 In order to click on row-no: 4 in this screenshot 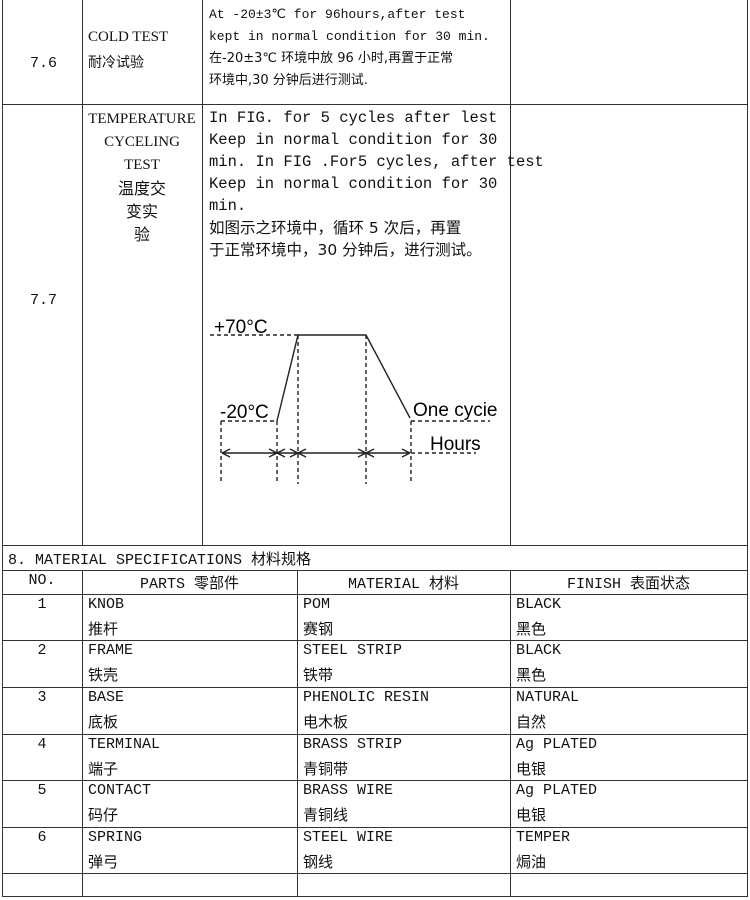, I will do `click(42, 744)`.